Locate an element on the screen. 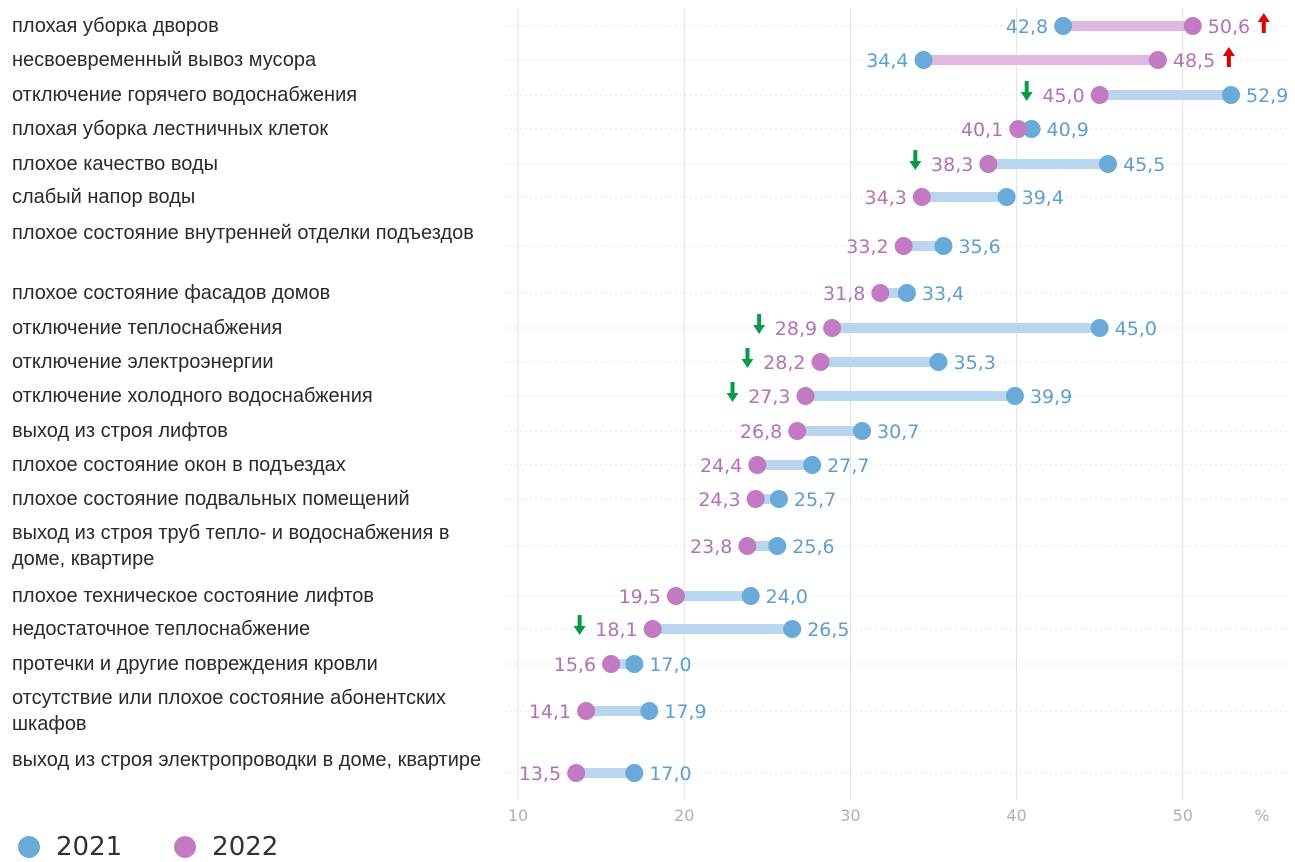 This screenshot has width=1295, height=862. value-label-2022: 18,1 is located at coordinates (616, 630).